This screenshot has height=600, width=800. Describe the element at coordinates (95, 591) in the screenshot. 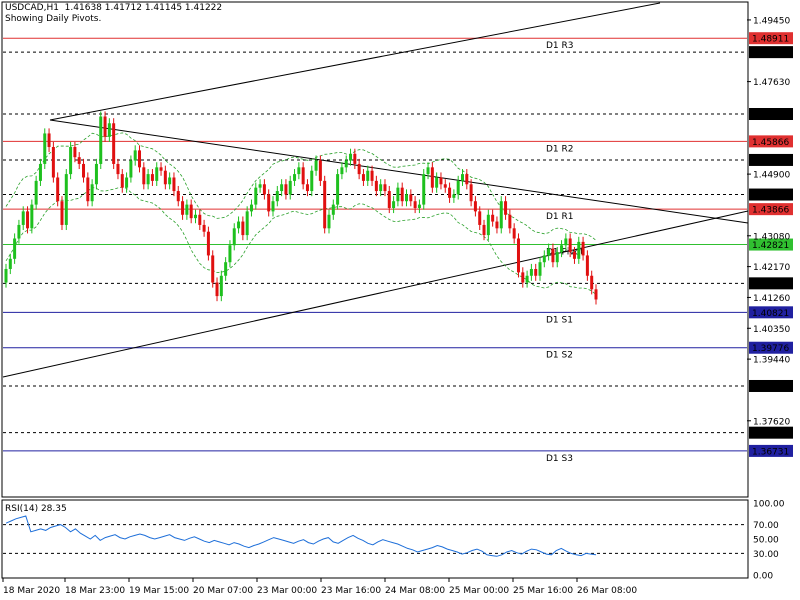

I see `x-tick-label: 18 Mar 23:00` at that location.